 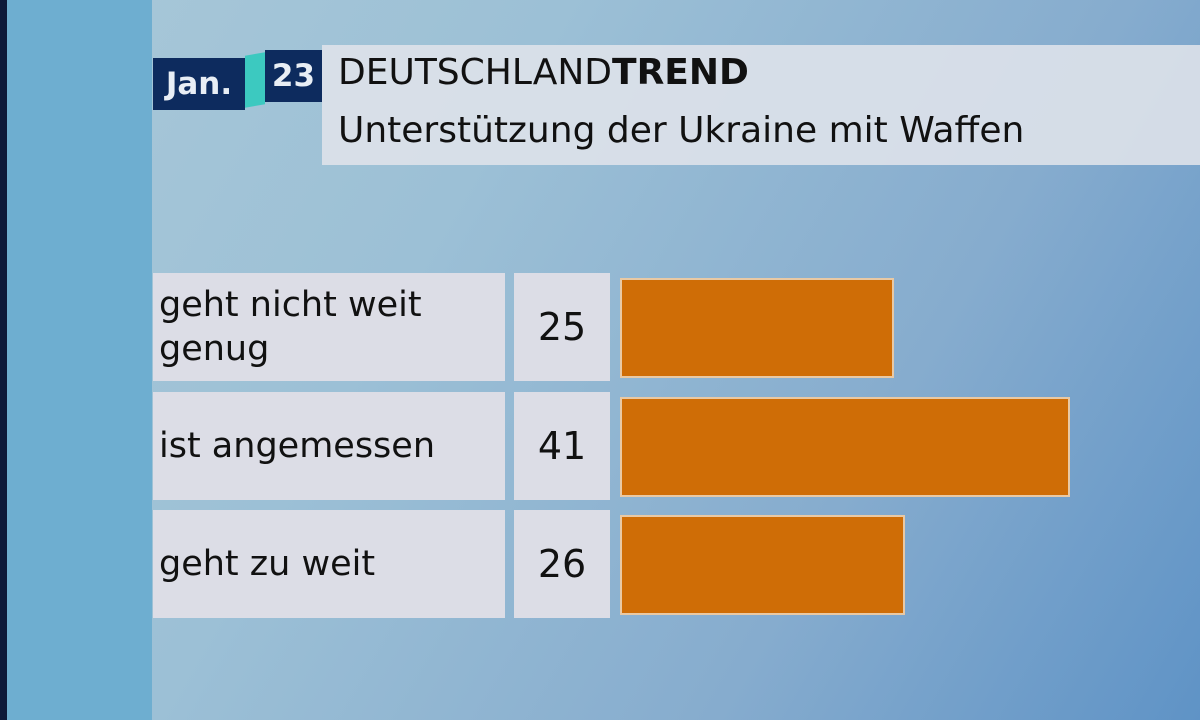 I want to click on brand-light: DEUTSCHLAND, so click(x=475, y=72).